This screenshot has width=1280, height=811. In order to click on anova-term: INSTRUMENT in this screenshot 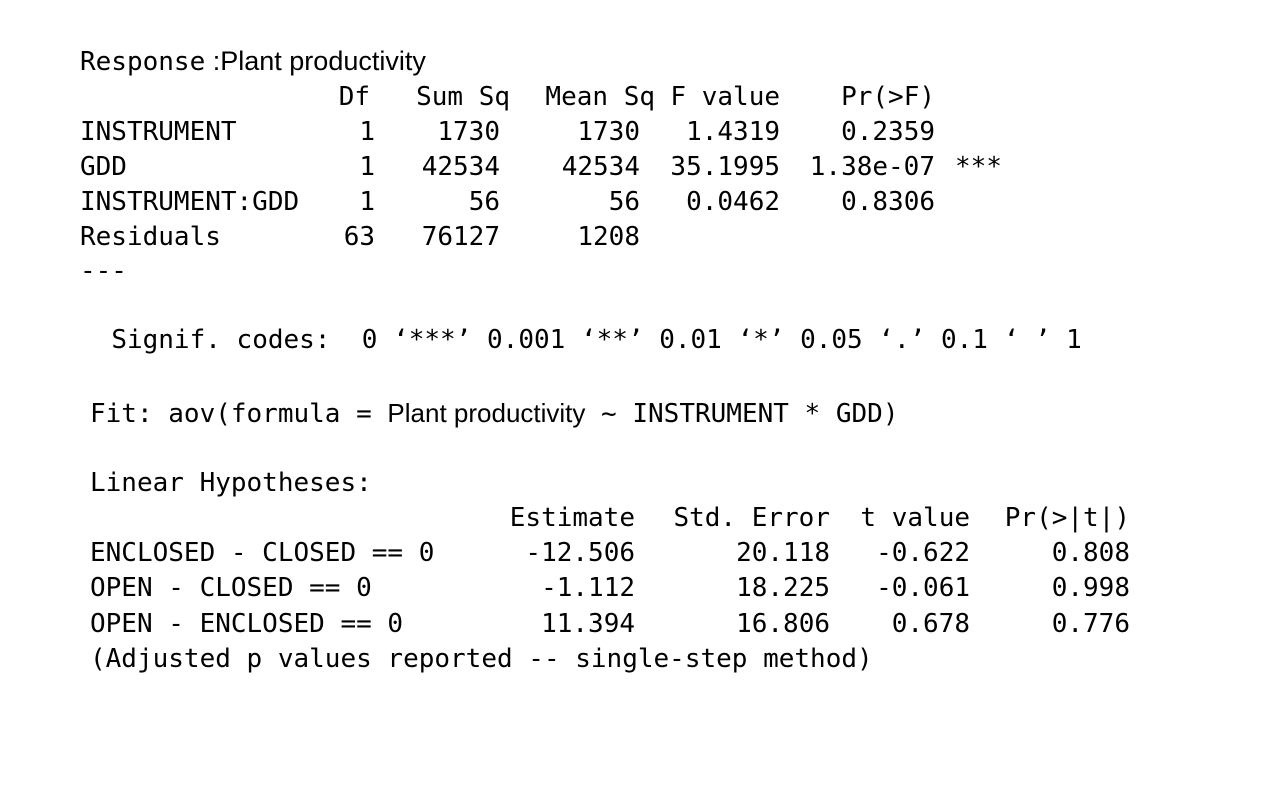, I will do `click(158, 132)`.